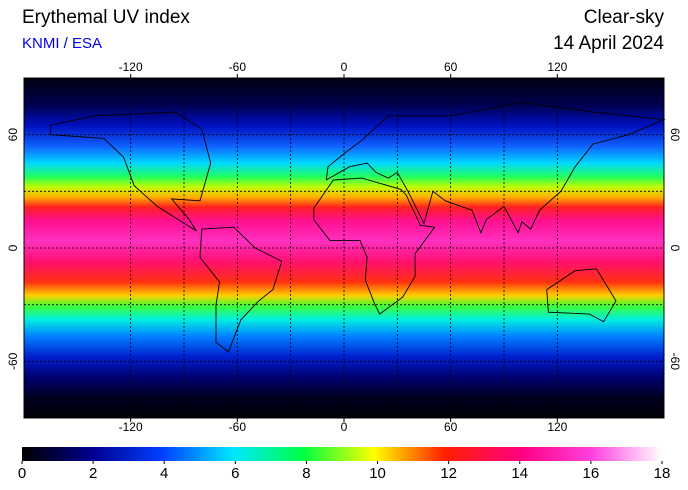  Describe the element at coordinates (13, 135) in the screenshot. I see `lat-label-left: 60` at that location.